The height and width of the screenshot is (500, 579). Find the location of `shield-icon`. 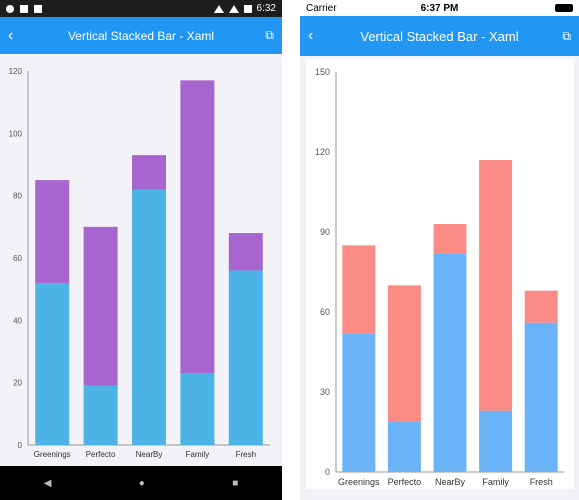

shield-icon is located at coordinates (24, 8).